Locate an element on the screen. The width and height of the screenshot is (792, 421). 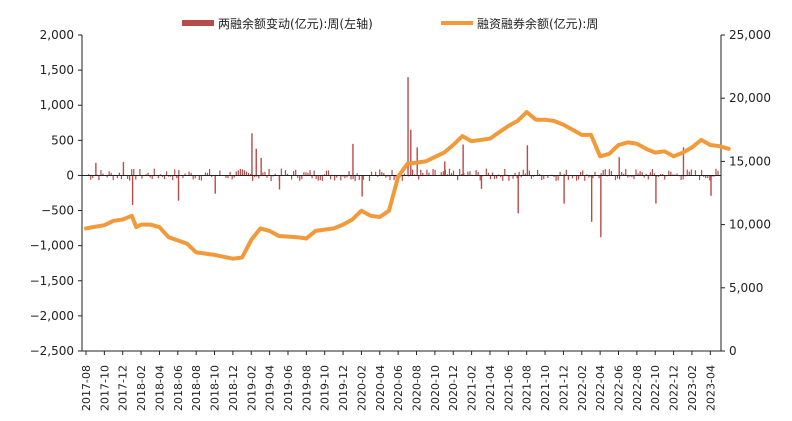
x-tick-label: 2021-04 is located at coordinates (490, 388).